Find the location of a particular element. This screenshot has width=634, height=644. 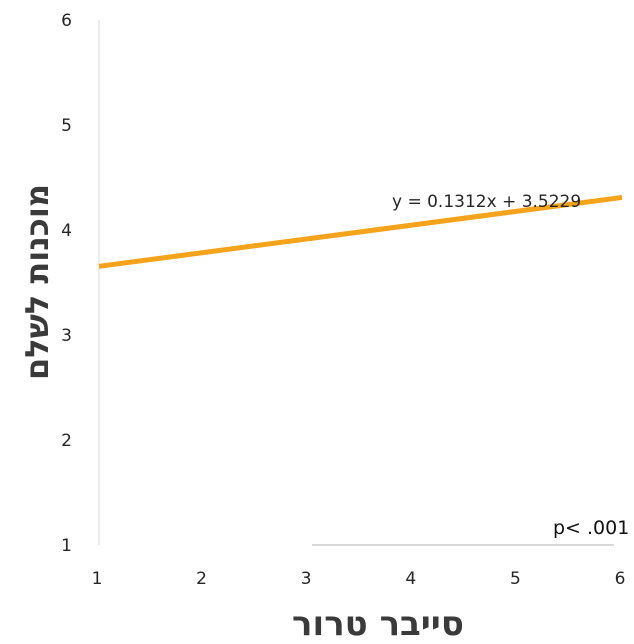

x-tick-label: 1 is located at coordinates (97, 579).